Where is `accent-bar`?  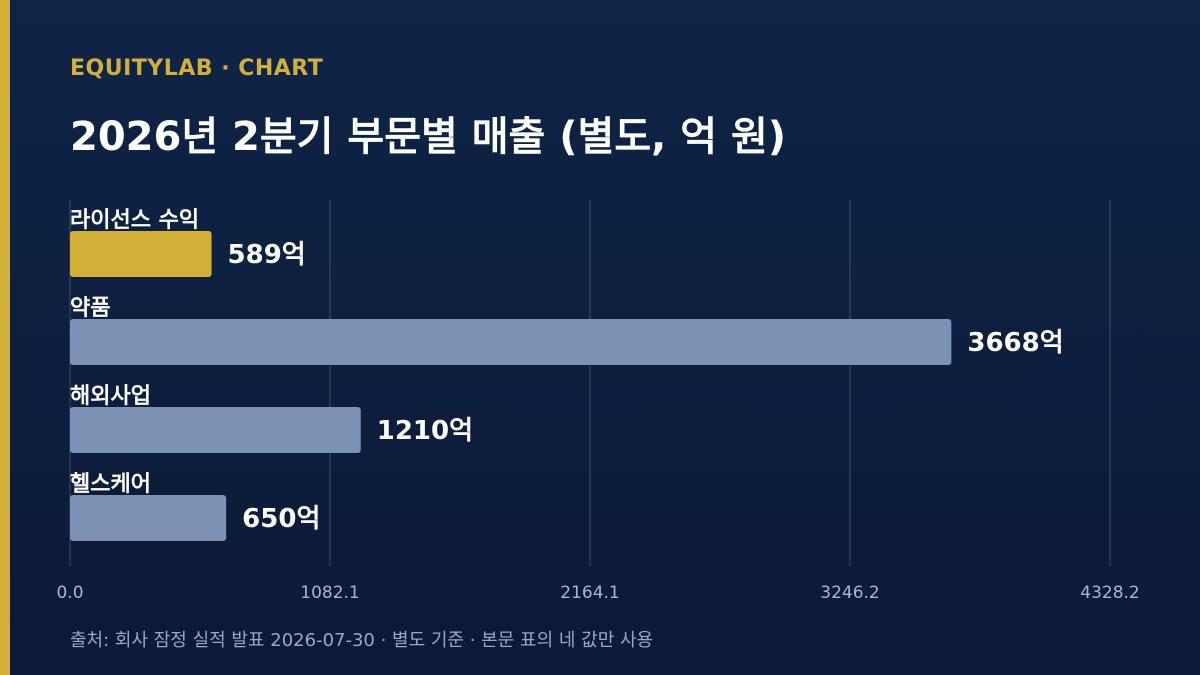
accent-bar is located at coordinates (5, 337).